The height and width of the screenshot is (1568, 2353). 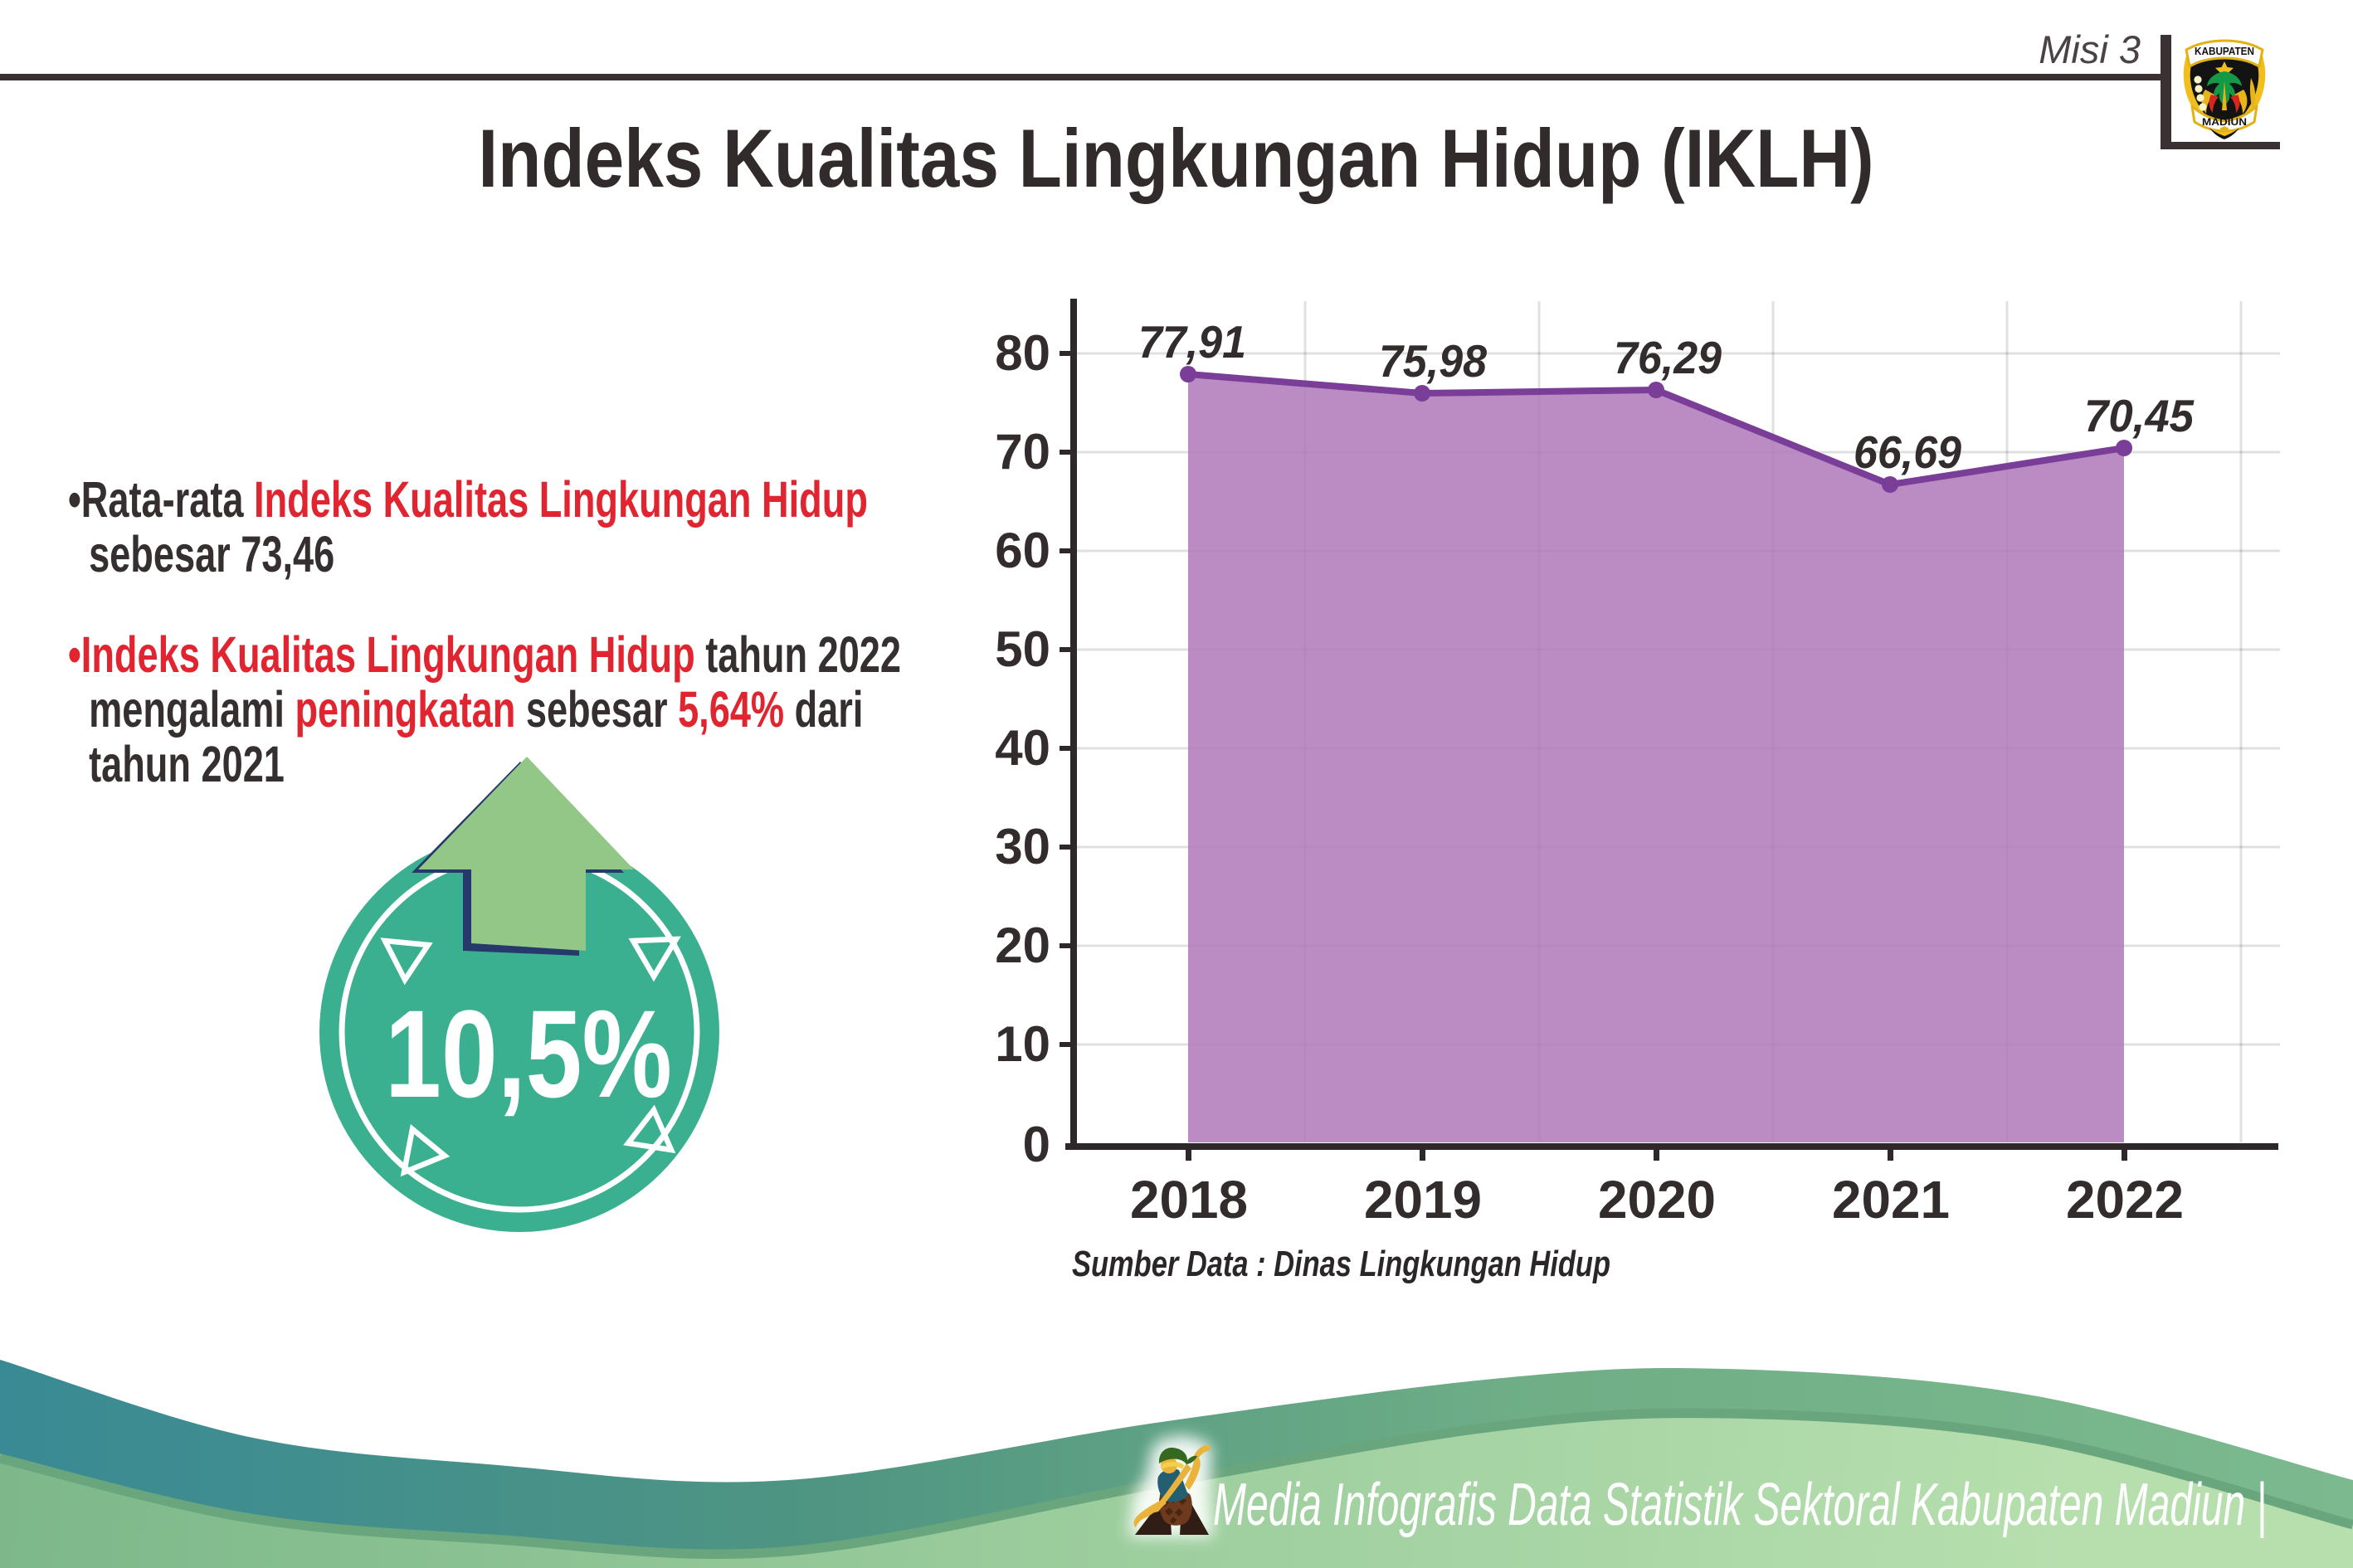 What do you see at coordinates (1022, 550) in the screenshot?
I see `svg-text: 60` at bounding box center [1022, 550].